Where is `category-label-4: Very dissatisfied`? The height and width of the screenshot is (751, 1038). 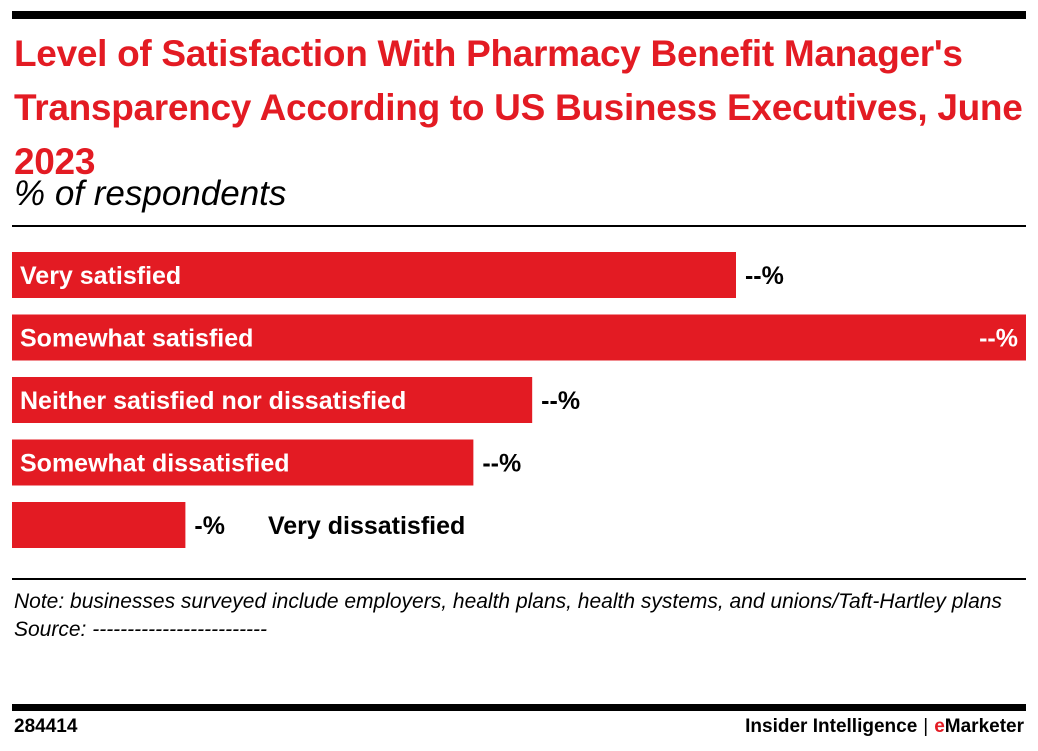
category-label-4: Very dissatisfied is located at coordinates (366, 526).